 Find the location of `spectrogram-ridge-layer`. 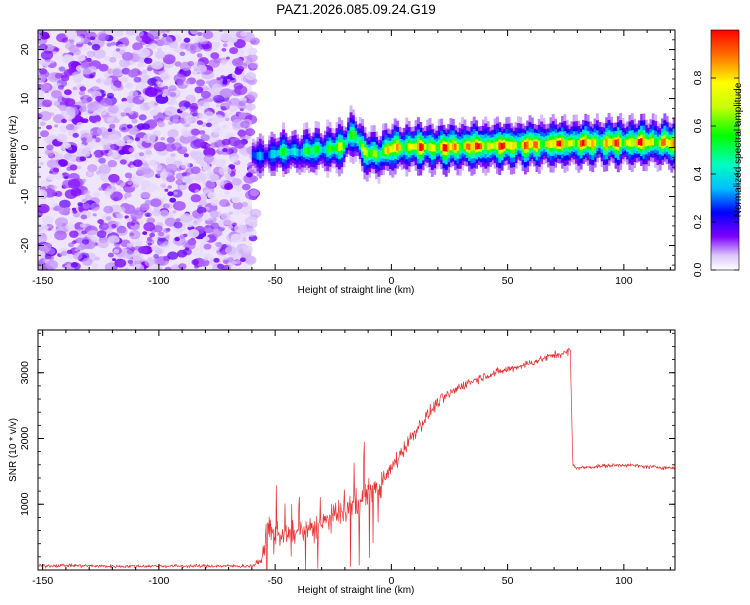

spectrogram-ridge-layer is located at coordinates (463, 144).